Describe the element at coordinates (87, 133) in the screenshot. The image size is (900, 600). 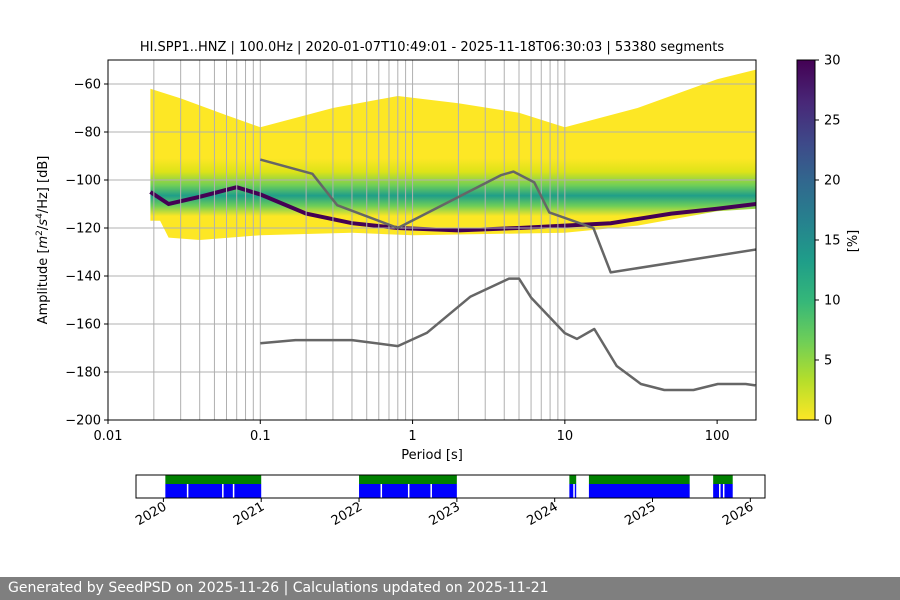
I see `y-tick-label: −80` at that location.